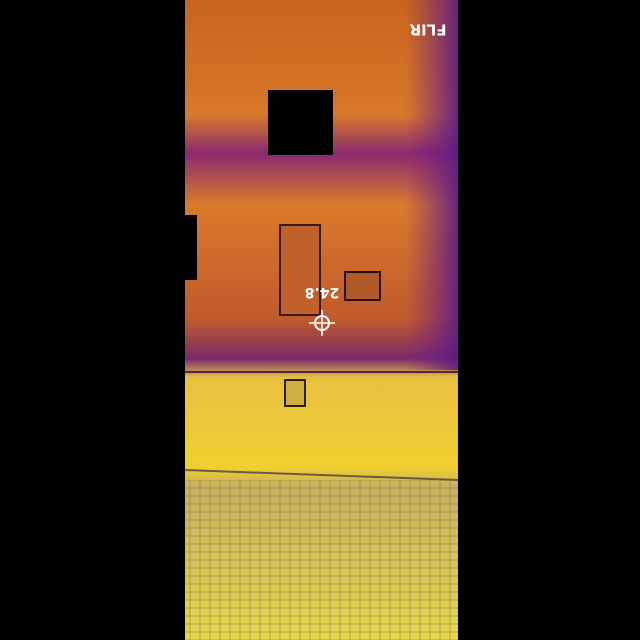  Describe the element at coordinates (321, 475) in the screenshot. I see `wall-edge` at that location.